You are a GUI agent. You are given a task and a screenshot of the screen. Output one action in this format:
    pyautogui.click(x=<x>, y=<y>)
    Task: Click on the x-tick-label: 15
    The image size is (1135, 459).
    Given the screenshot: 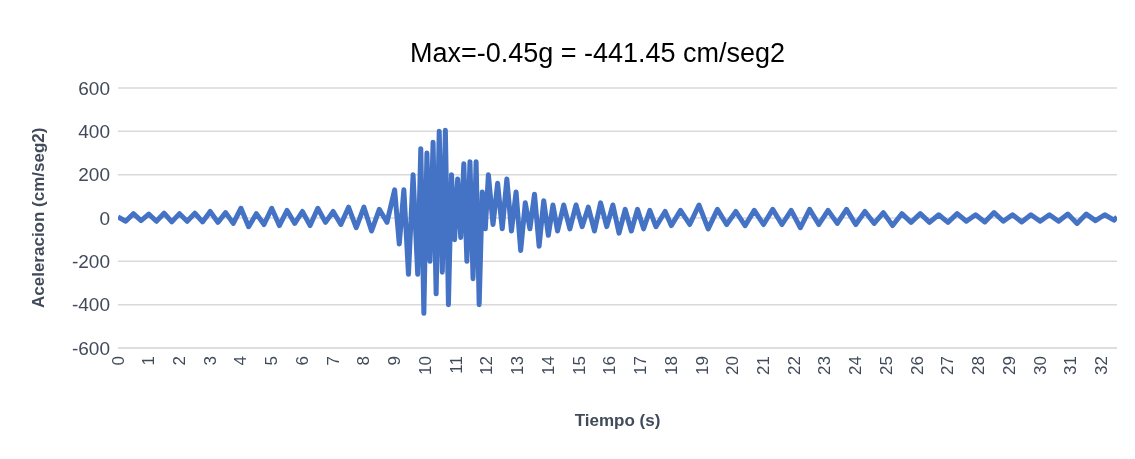 What is the action you would take?
    pyautogui.click(x=579, y=365)
    